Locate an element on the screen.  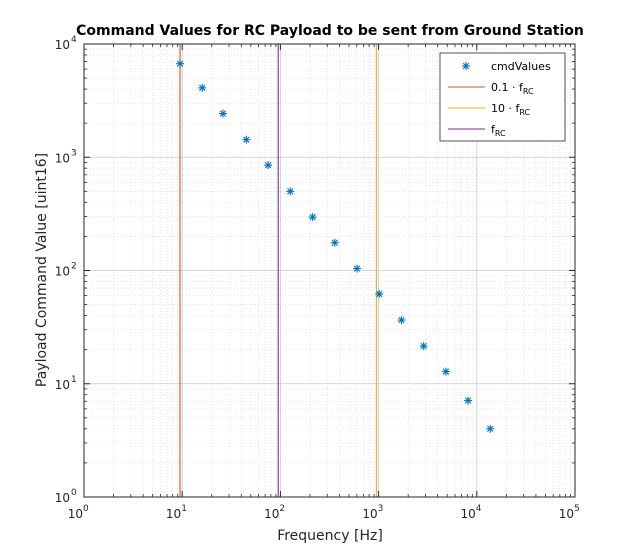
y-tick-label: 10 4 is located at coordinates (66, 43).